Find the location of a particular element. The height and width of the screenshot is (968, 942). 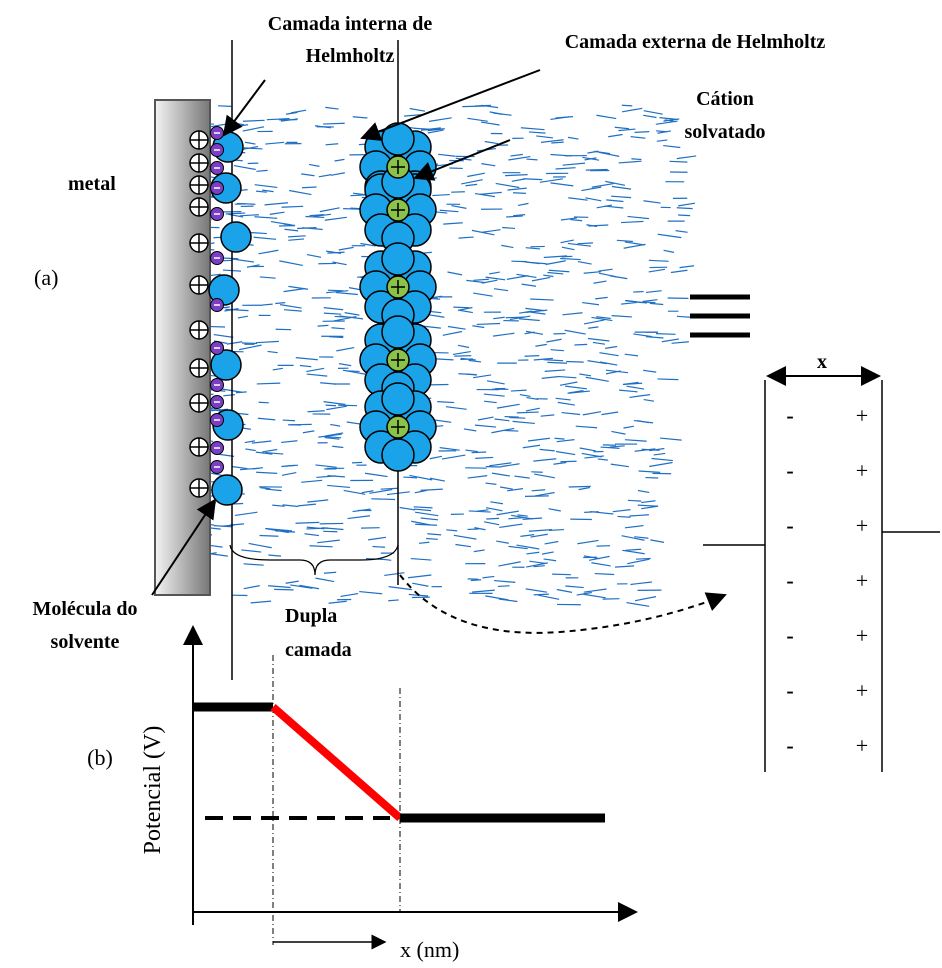

double-layer-label: Dupla is located at coordinates (311, 616).